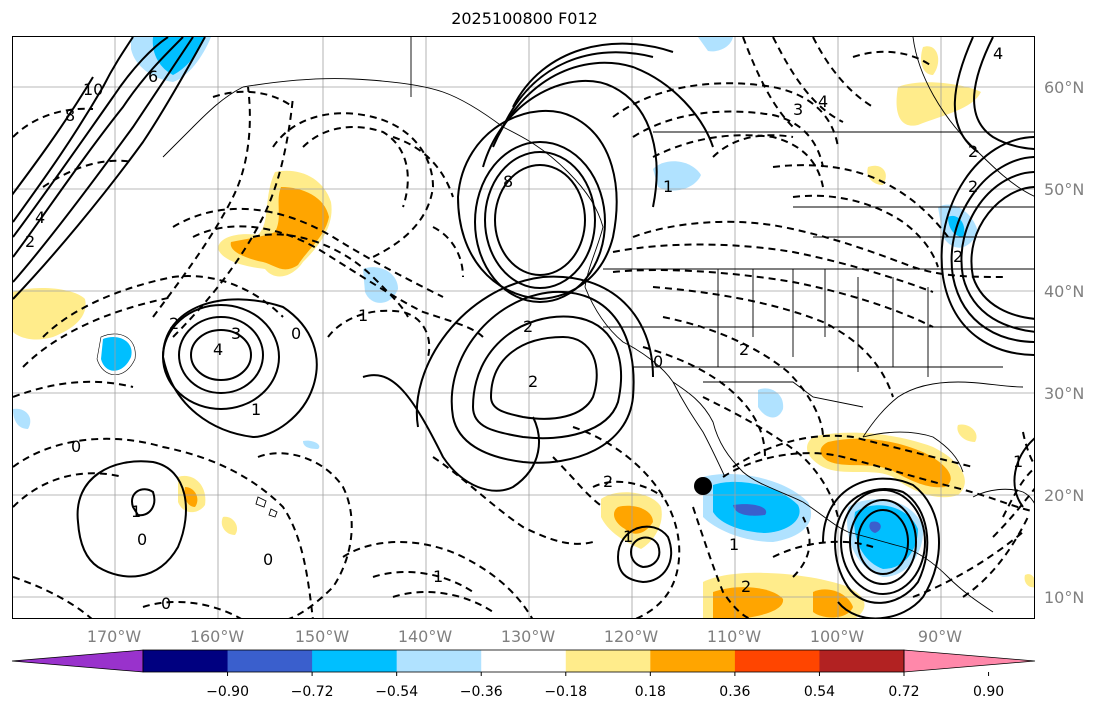 Image resolution: width=1105 pixels, height=712 pixels. Describe the element at coordinates (93, 89) in the screenshot. I see `contour-label: 10` at that location.